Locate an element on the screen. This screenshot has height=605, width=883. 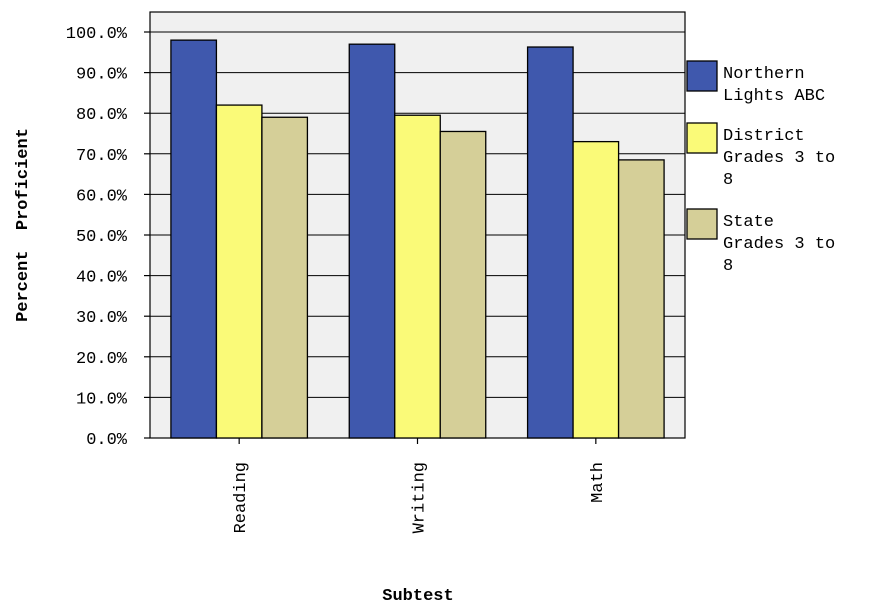
x-tick-label: Math is located at coordinates (598, 482).